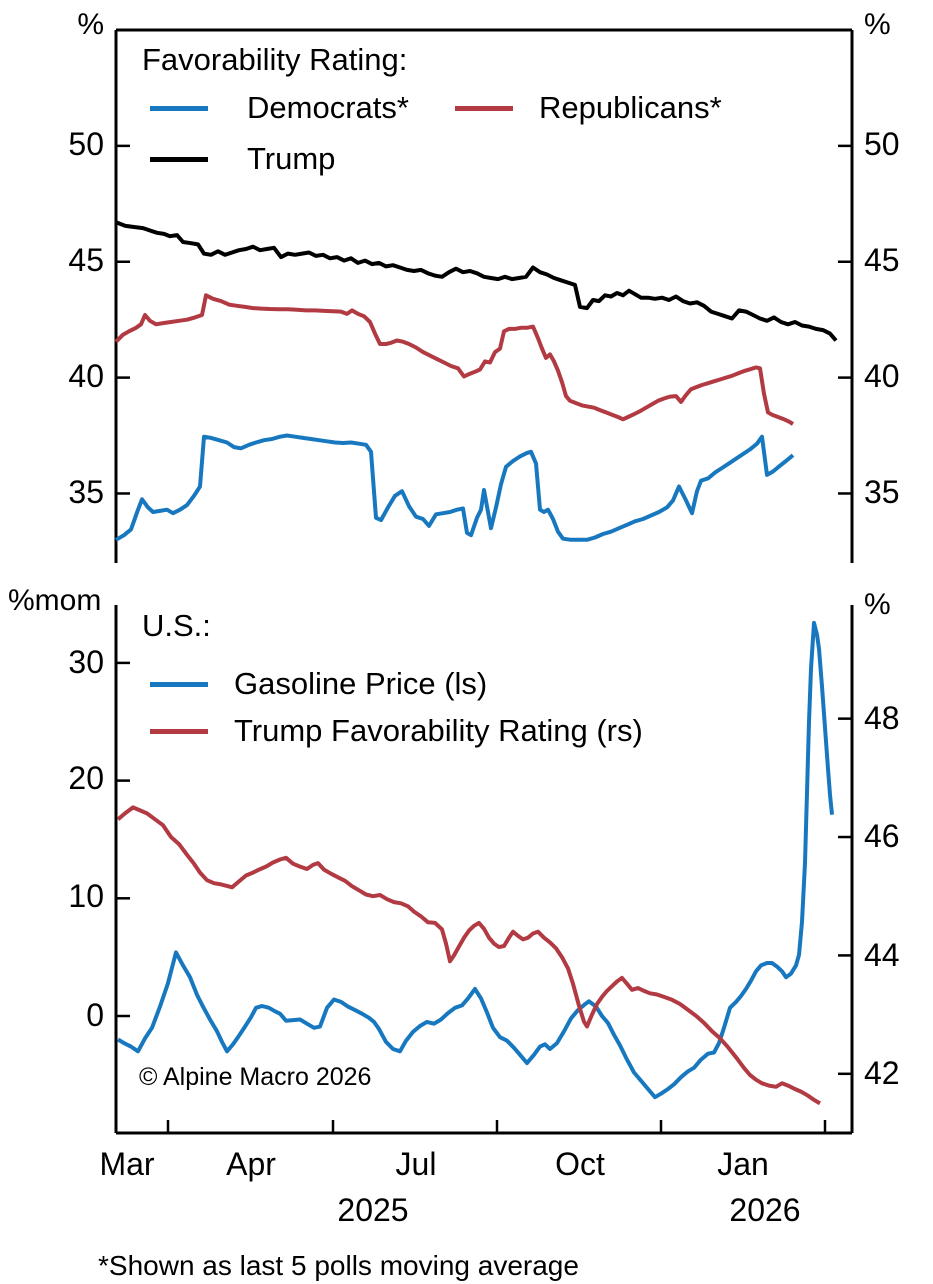 Image resolution: width=933 pixels, height=1284 pixels. Describe the element at coordinates (291, 158) in the screenshot. I see `trump-legend-label: Trump` at that location.